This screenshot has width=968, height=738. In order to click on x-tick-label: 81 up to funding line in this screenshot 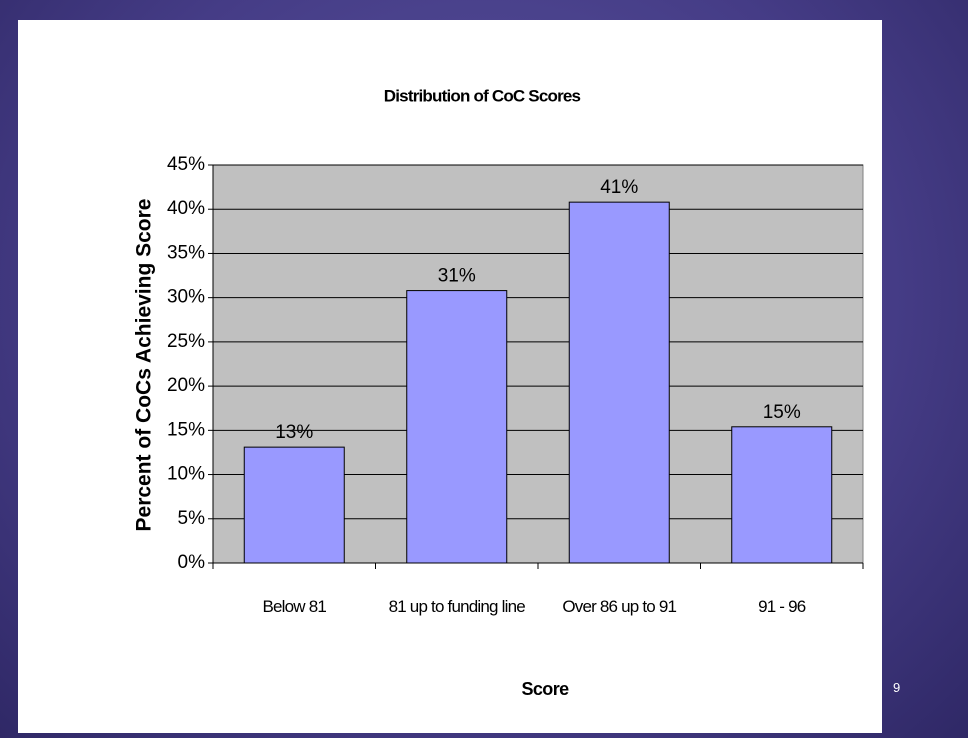, I will do `click(457, 606)`.